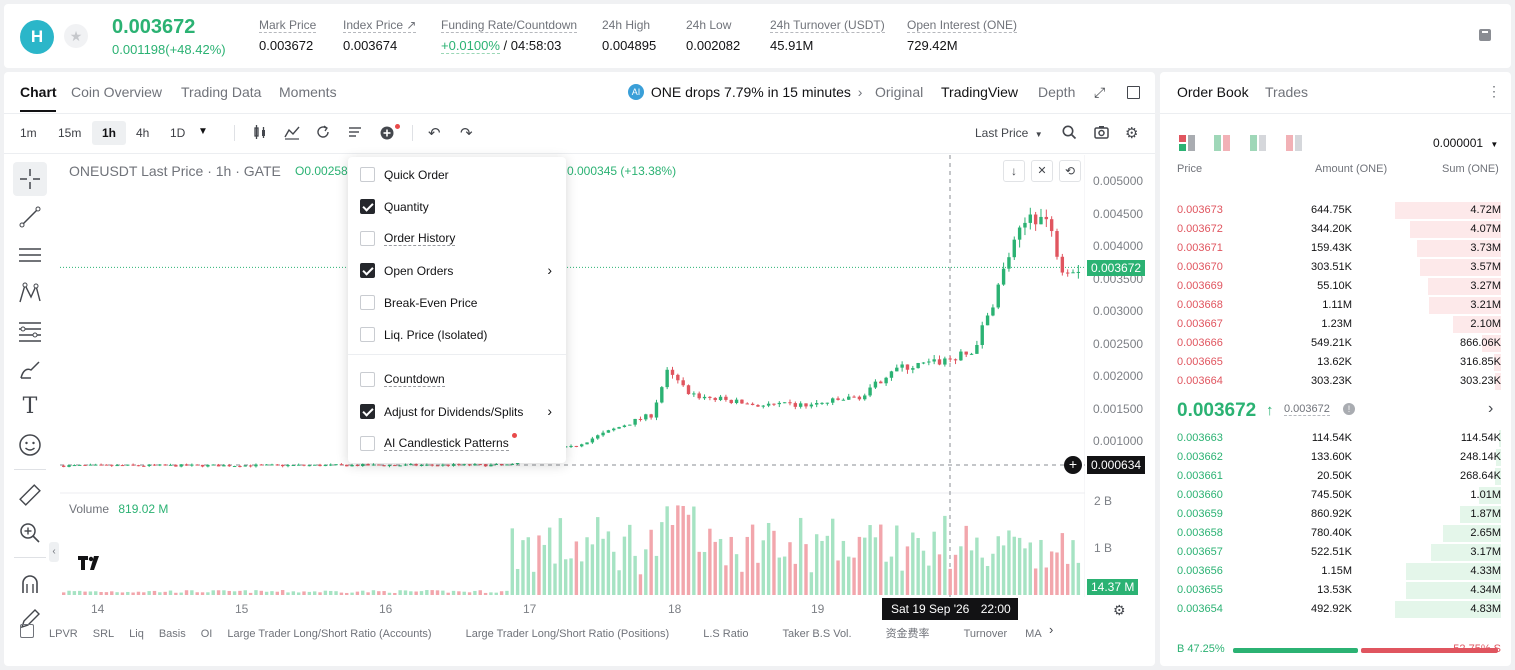 The height and width of the screenshot is (670, 1515). Describe the element at coordinates (136, 634) in the screenshot. I see `indicator-toggle: Liq` at that location.